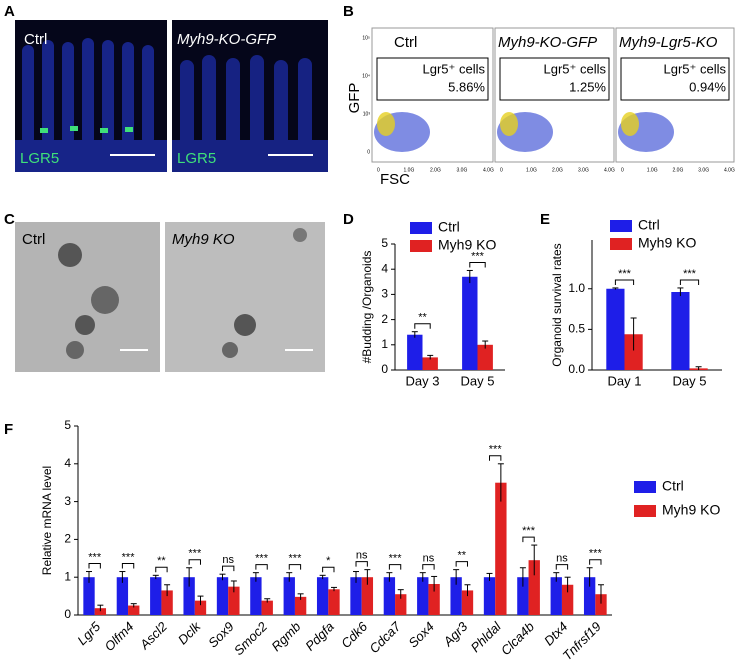 The height and width of the screenshot is (672, 736). Describe the element at coordinates (251, 638) in the screenshot. I see `x-tick-label: Smoc2` at that location.